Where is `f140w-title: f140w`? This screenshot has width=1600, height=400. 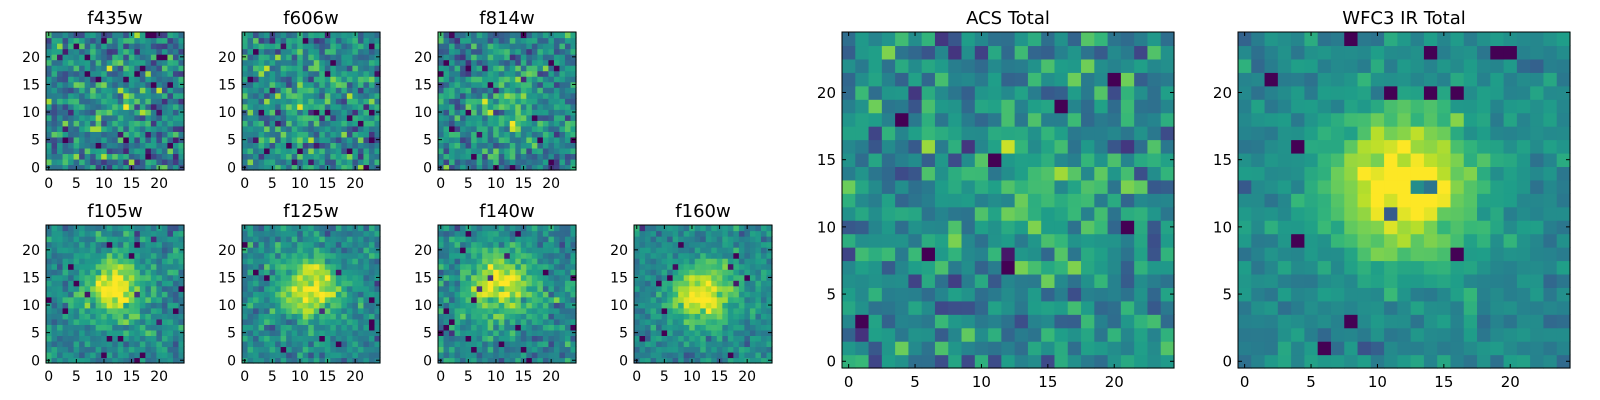
f140w-title: f140w is located at coordinates (506, 211).